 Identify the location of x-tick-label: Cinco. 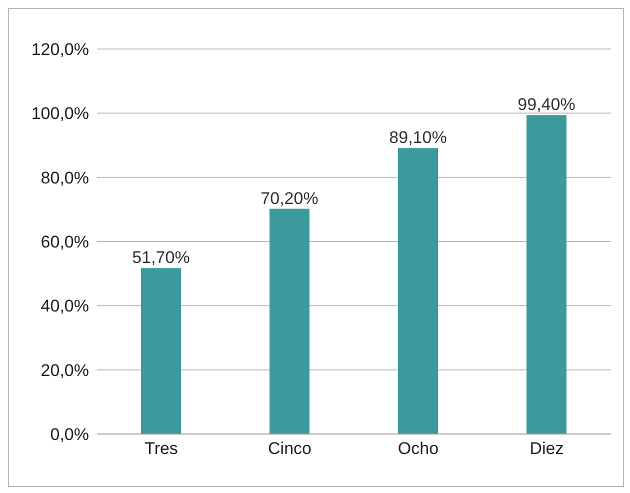
(290, 448).